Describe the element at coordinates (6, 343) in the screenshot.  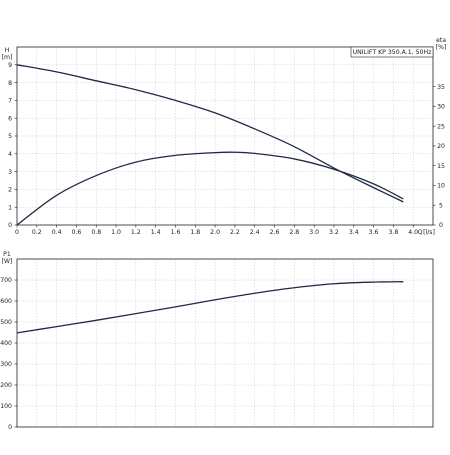
I see `p1-tick-label: 400` at that location.